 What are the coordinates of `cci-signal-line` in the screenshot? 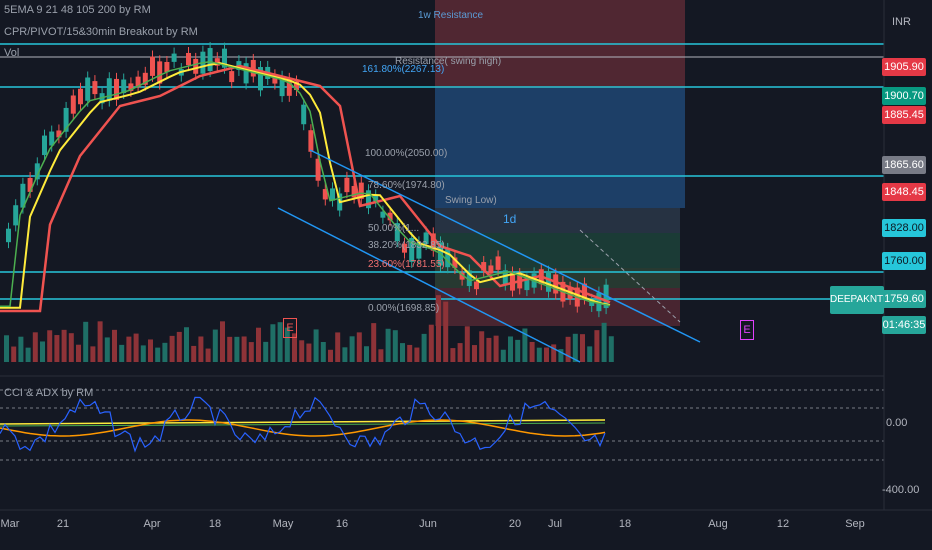 It's located at (303, 428).